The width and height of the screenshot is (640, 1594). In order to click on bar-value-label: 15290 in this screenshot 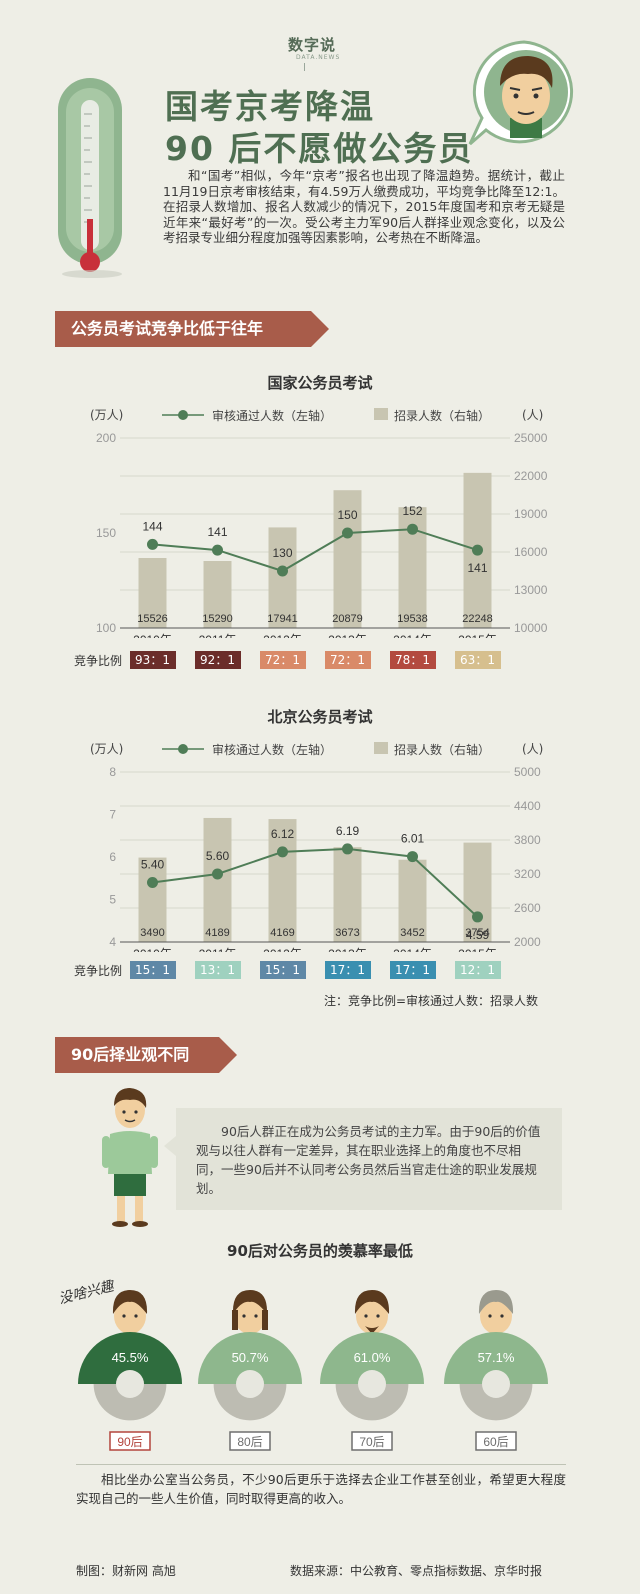, I will do `click(217, 619)`.